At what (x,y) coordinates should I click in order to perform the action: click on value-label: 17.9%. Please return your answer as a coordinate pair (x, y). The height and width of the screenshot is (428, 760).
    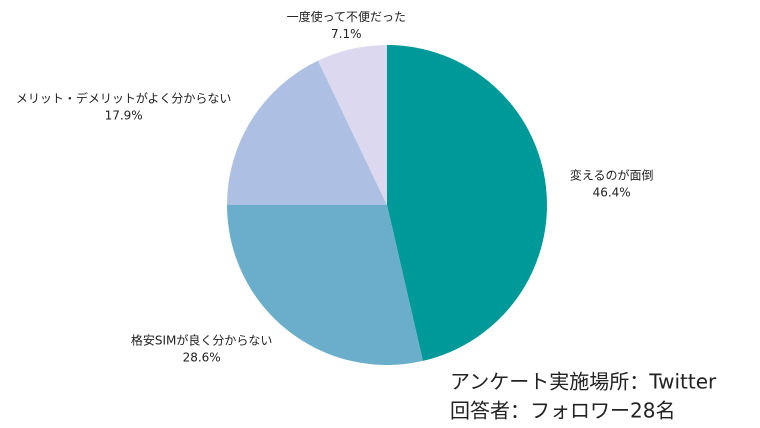
    Looking at the image, I should click on (124, 115).